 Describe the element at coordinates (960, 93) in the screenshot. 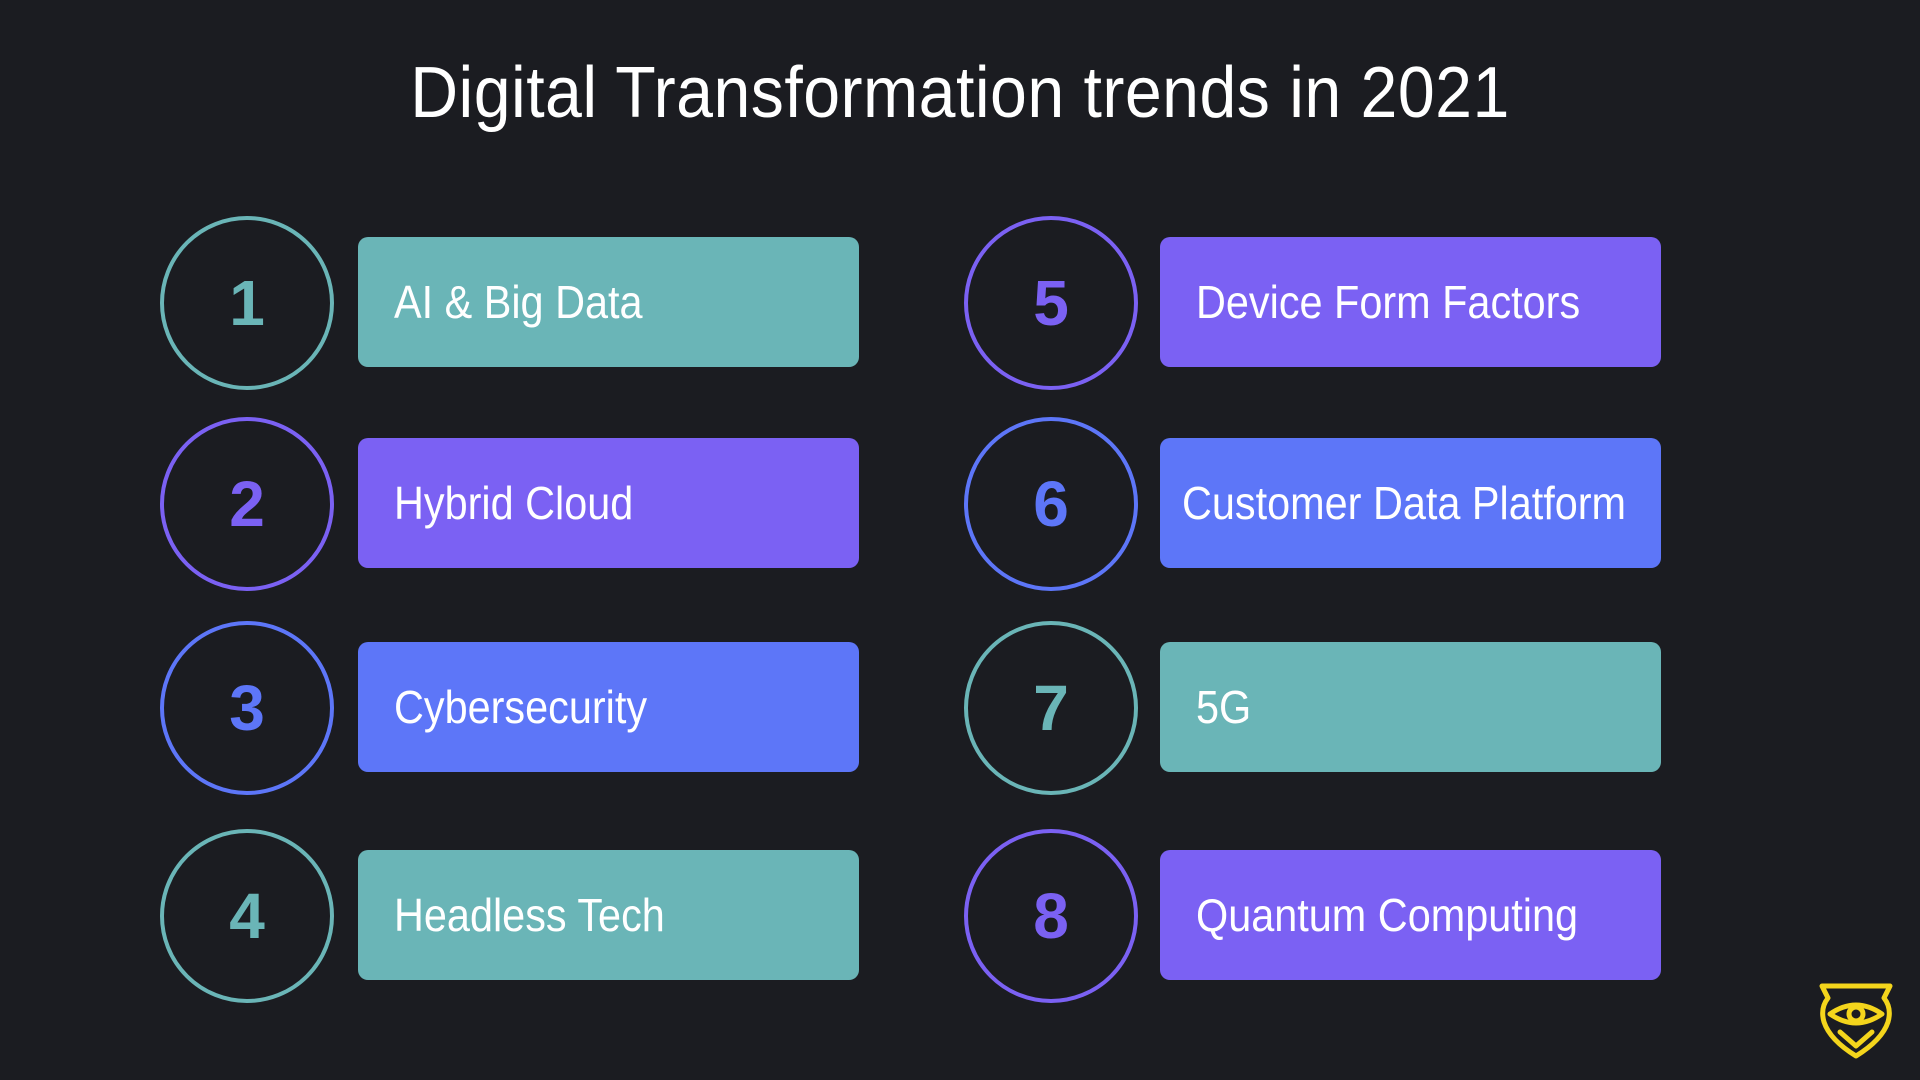

I see `page-title: Digital Transformation trends in 2021` at that location.